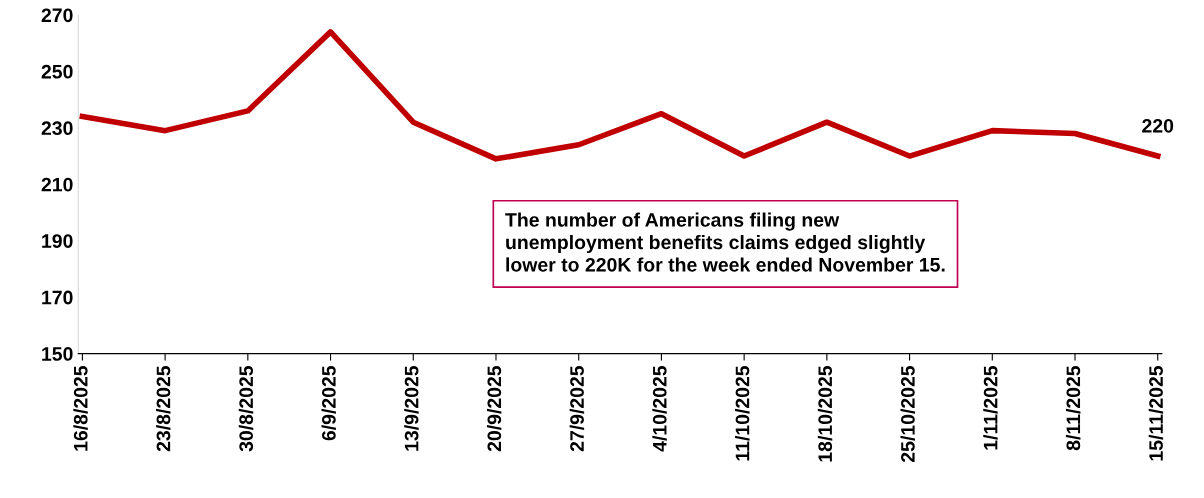  Describe the element at coordinates (907, 414) in the screenshot. I see `x-tick-label: 25/10/2025` at that location.